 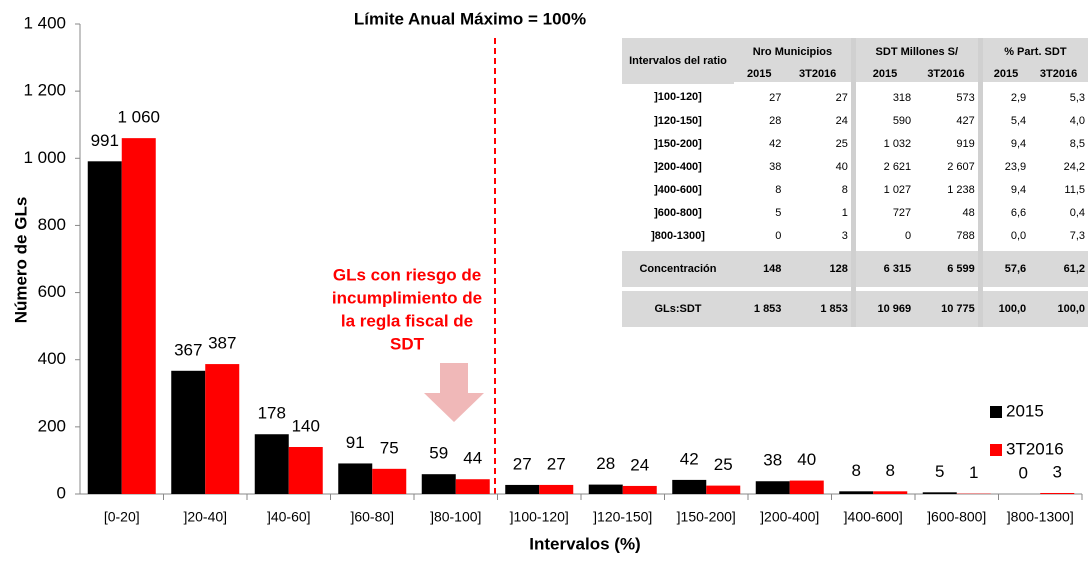 I want to click on table-cell: 8, so click(x=844, y=189).